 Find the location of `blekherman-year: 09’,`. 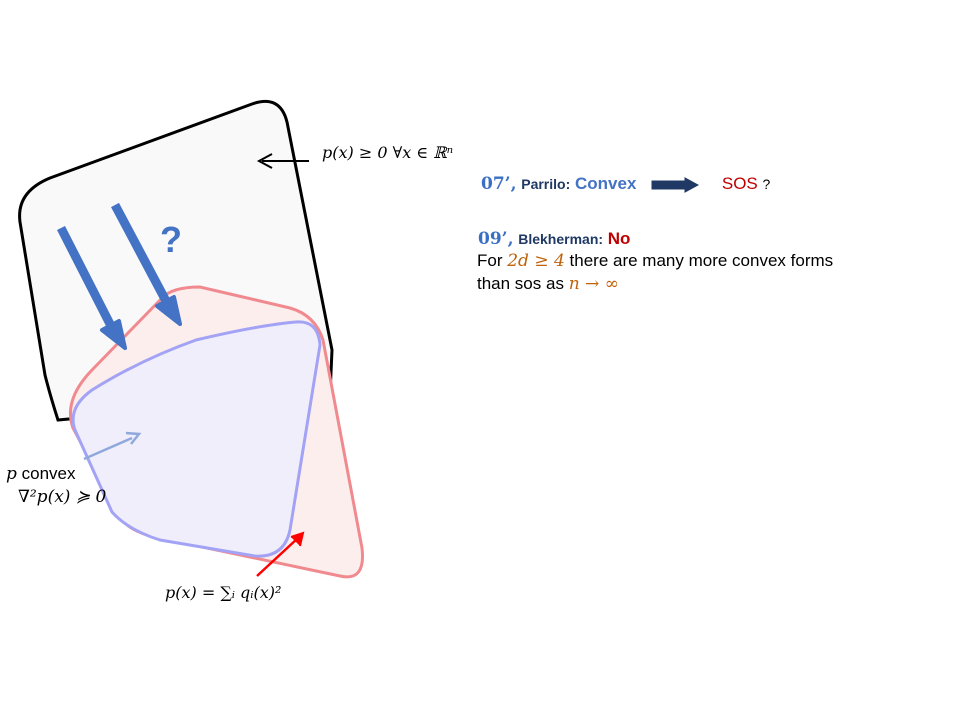

blekherman-year: 09’, is located at coordinates (496, 239).